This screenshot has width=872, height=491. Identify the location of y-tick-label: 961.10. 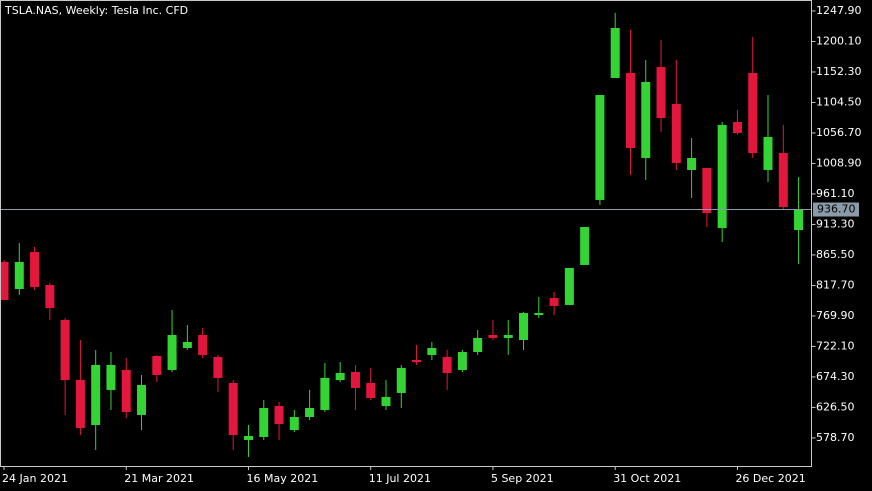
(835, 193).